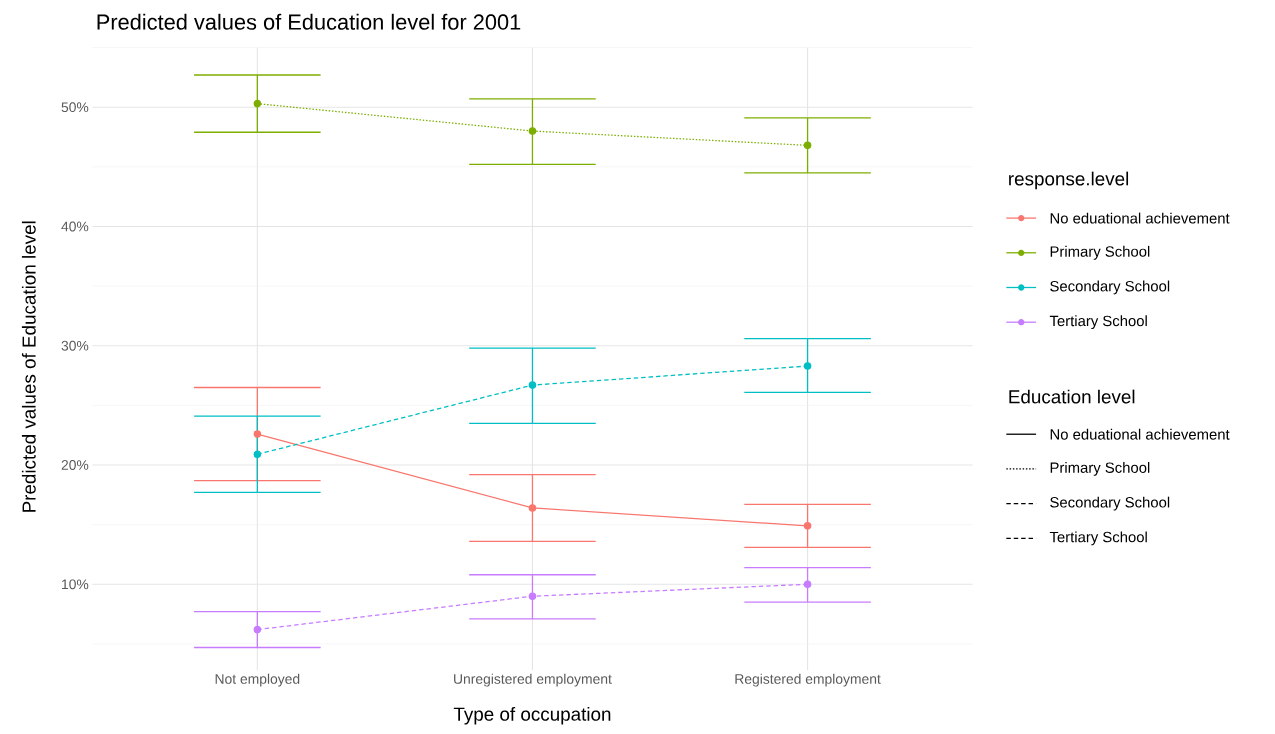  I want to click on text: Education level, so click(1072, 396).